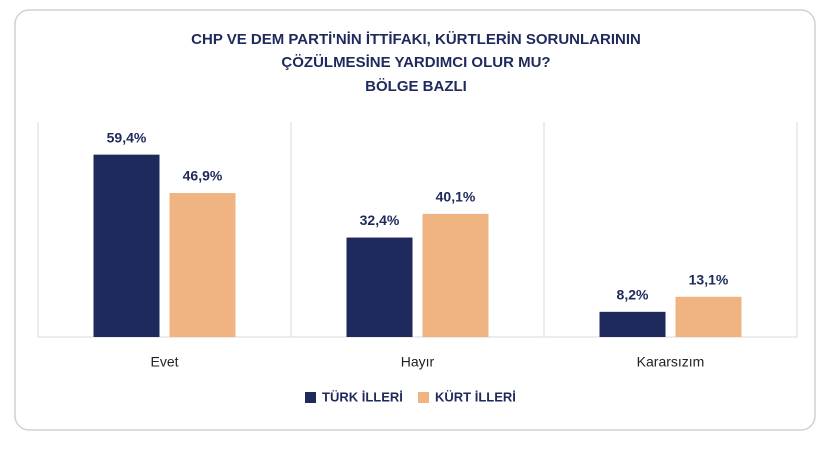 The width and height of the screenshot is (820, 453). I want to click on x-tick-label: Hayır, so click(418, 362).